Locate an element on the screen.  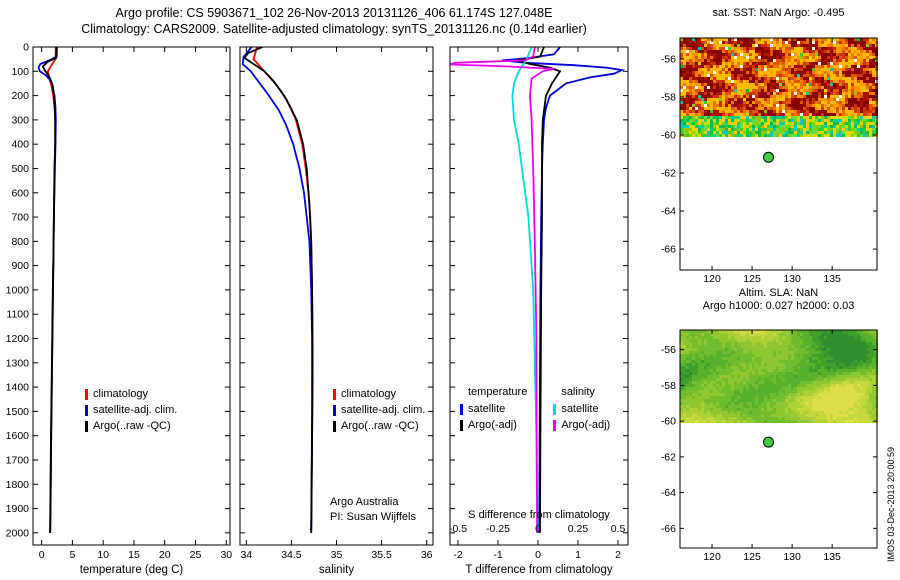
svg-text: 1100 is located at coordinates (17, 315).